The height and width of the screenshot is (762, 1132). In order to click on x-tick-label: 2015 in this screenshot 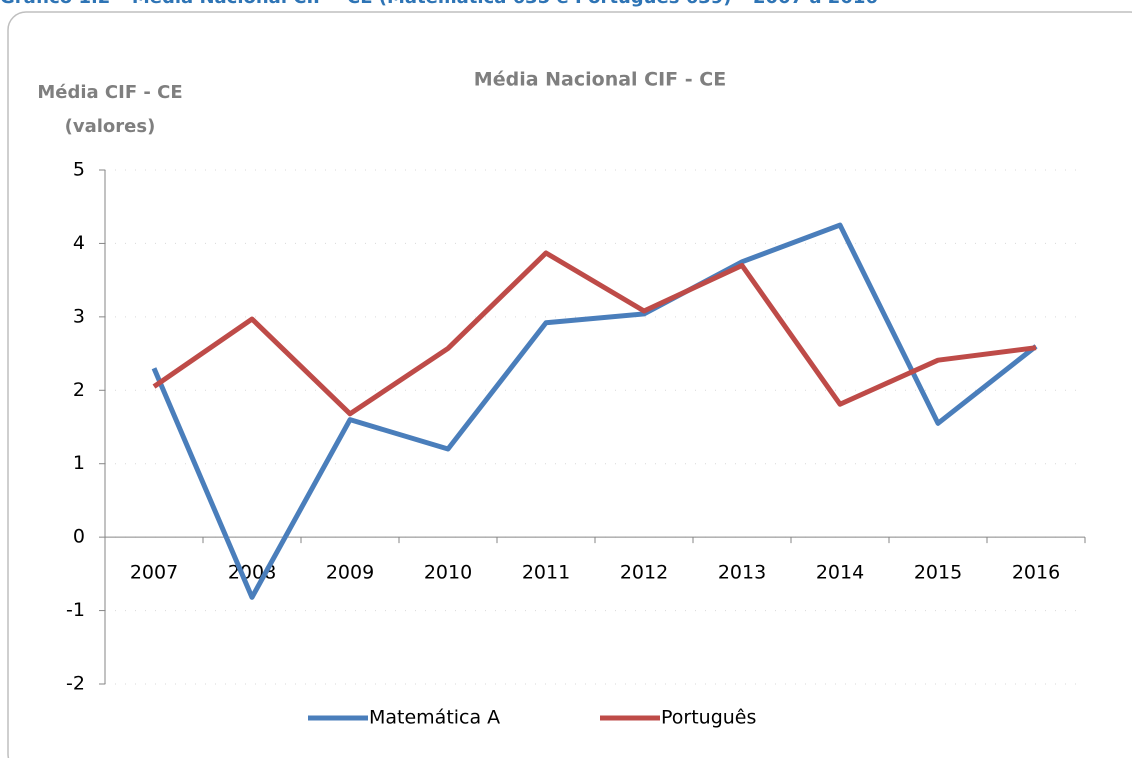, I will do `click(938, 573)`.